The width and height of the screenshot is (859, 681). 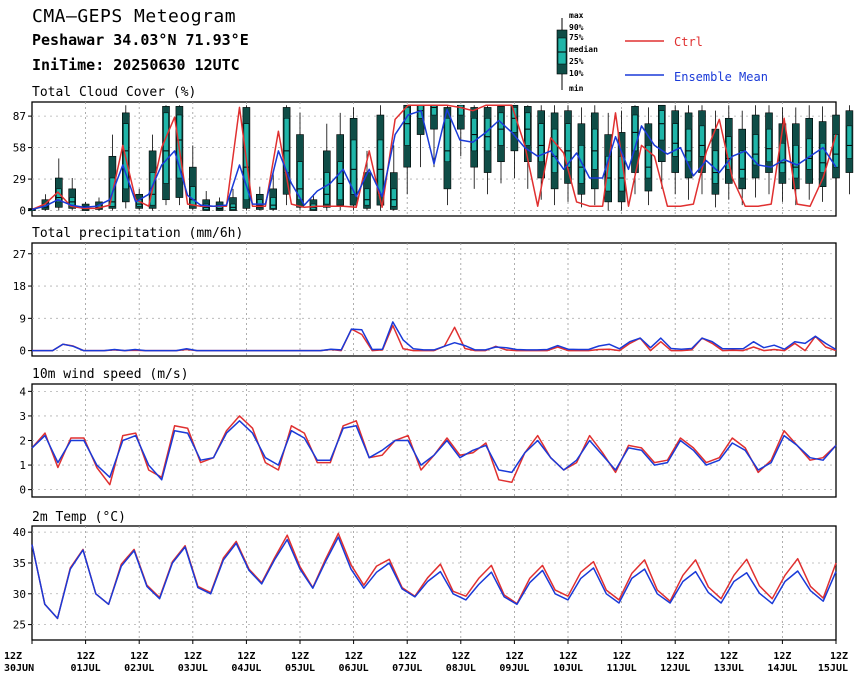 I want to click on y-tick-label: 40, so click(x=19, y=532).